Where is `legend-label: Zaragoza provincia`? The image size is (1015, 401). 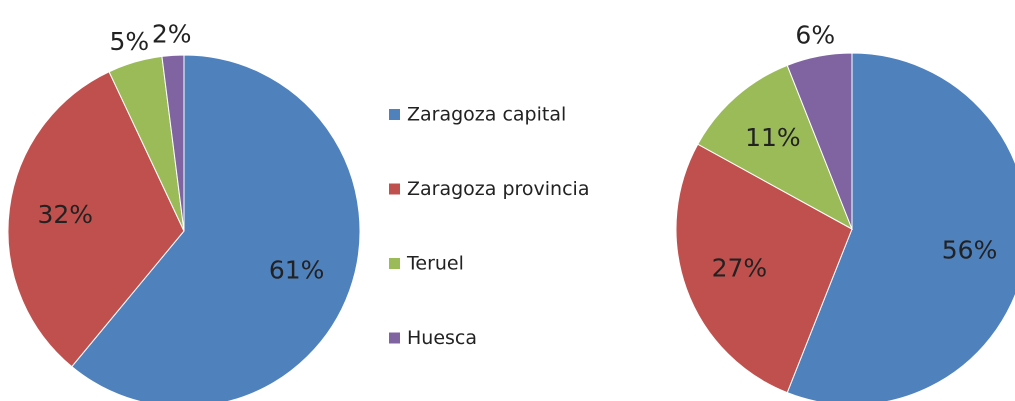
legend-label: Zaragoza provincia is located at coordinates (498, 189).